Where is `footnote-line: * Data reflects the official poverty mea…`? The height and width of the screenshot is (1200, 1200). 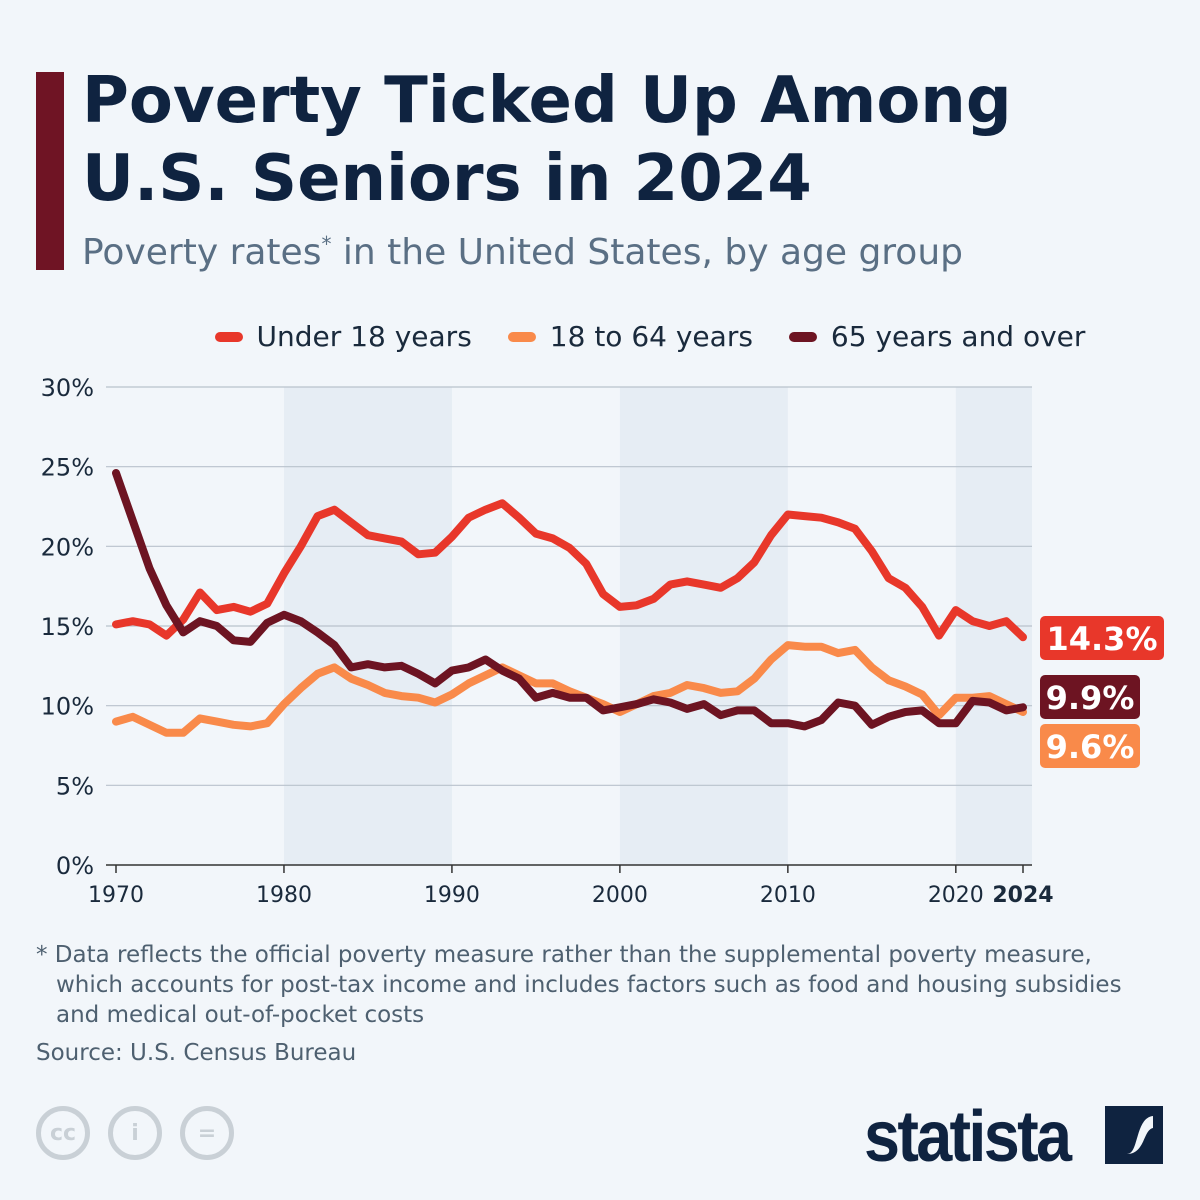 footnote-line: * Data reflects the official poverty mea… is located at coordinates (564, 955).